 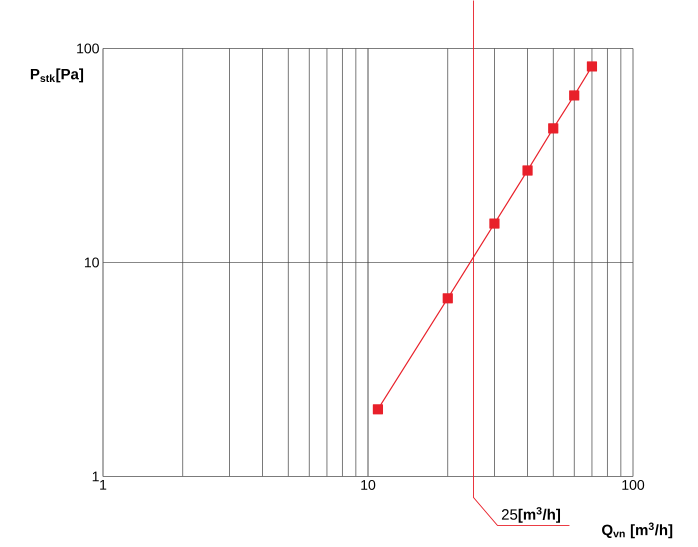 I want to click on text: P$_{stk}$[Pa], so click(x=57, y=75).